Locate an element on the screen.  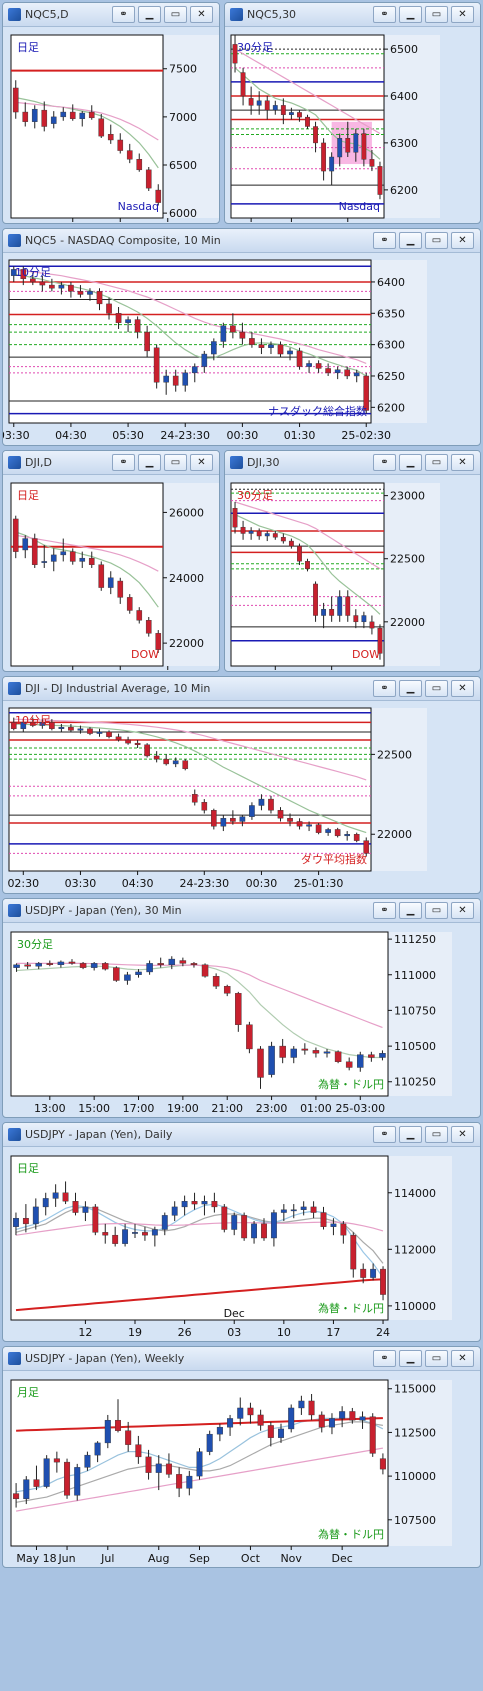
window-titlebar: NQC5,D ⚭ ▁ ▭ ✕ is located at coordinates (111, 15).